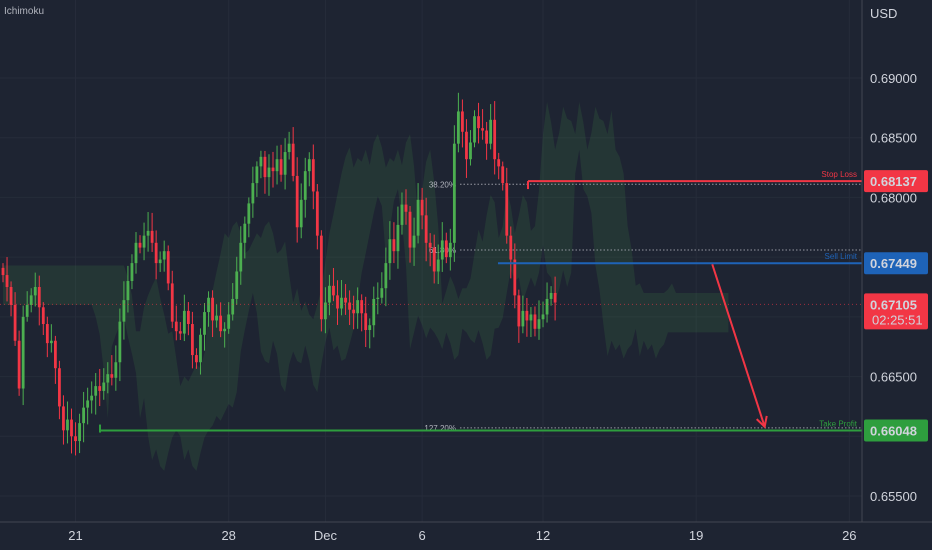  Describe the element at coordinates (75, 535) in the screenshot. I see `time-tick-label: 21` at that location.